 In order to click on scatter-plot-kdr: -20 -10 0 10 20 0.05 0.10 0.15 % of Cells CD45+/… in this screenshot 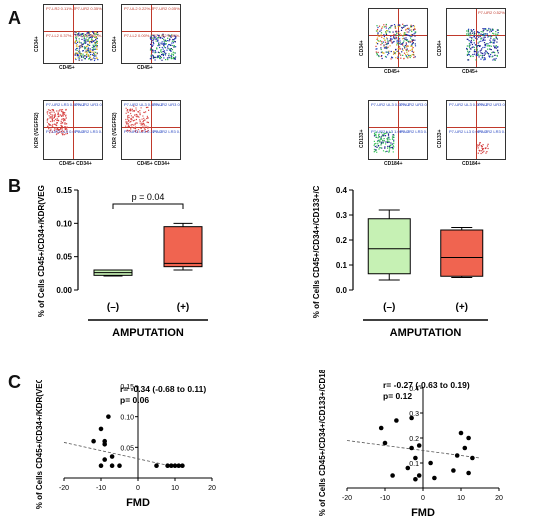, I will do `click(125, 444)`.